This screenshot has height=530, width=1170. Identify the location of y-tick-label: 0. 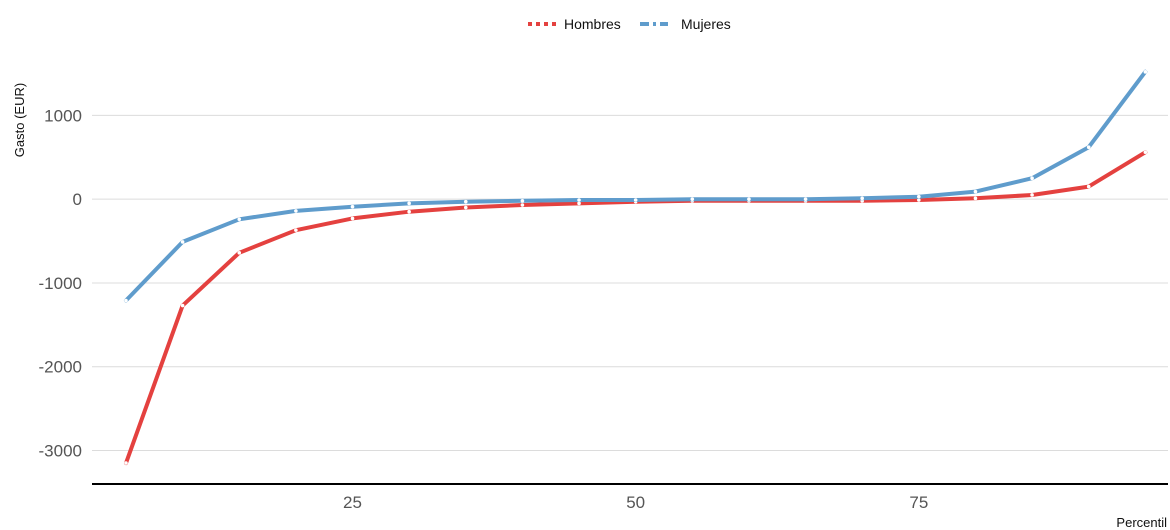
(77, 199).